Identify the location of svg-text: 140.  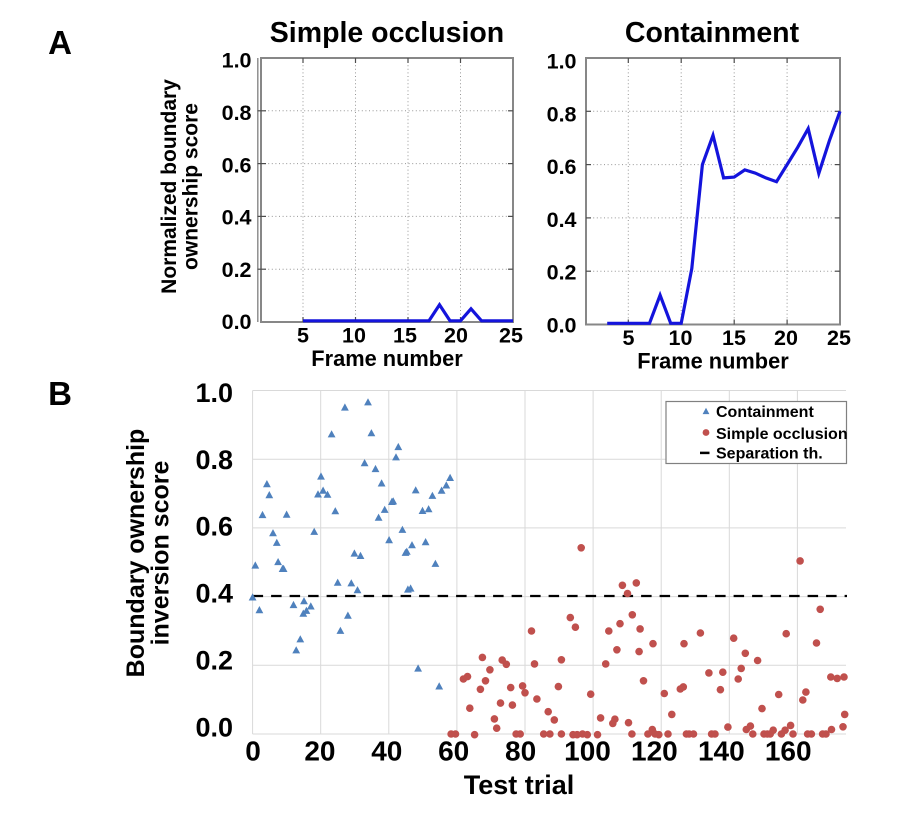
(721, 751).